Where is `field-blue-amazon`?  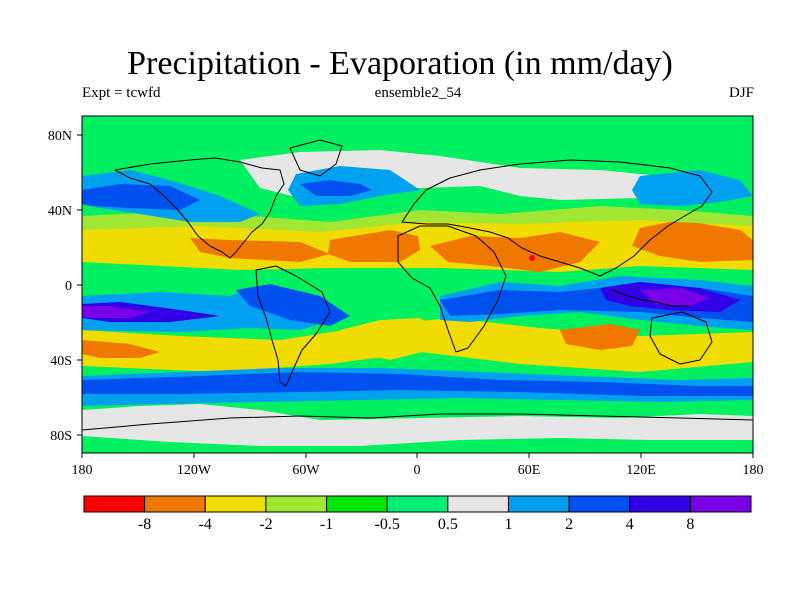
field-blue-amazon is located at coordinates (293, 305).